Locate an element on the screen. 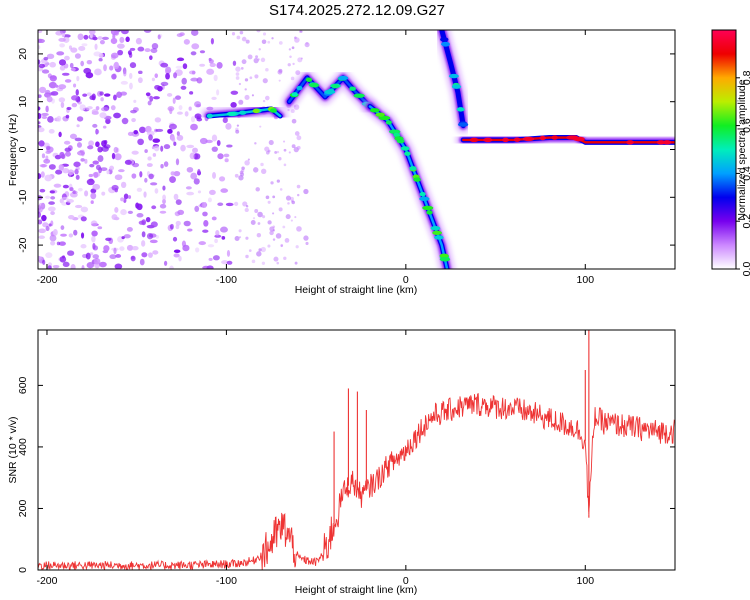  snr-x-label: Height of straight line (km) is located at coordinates (356, 590).